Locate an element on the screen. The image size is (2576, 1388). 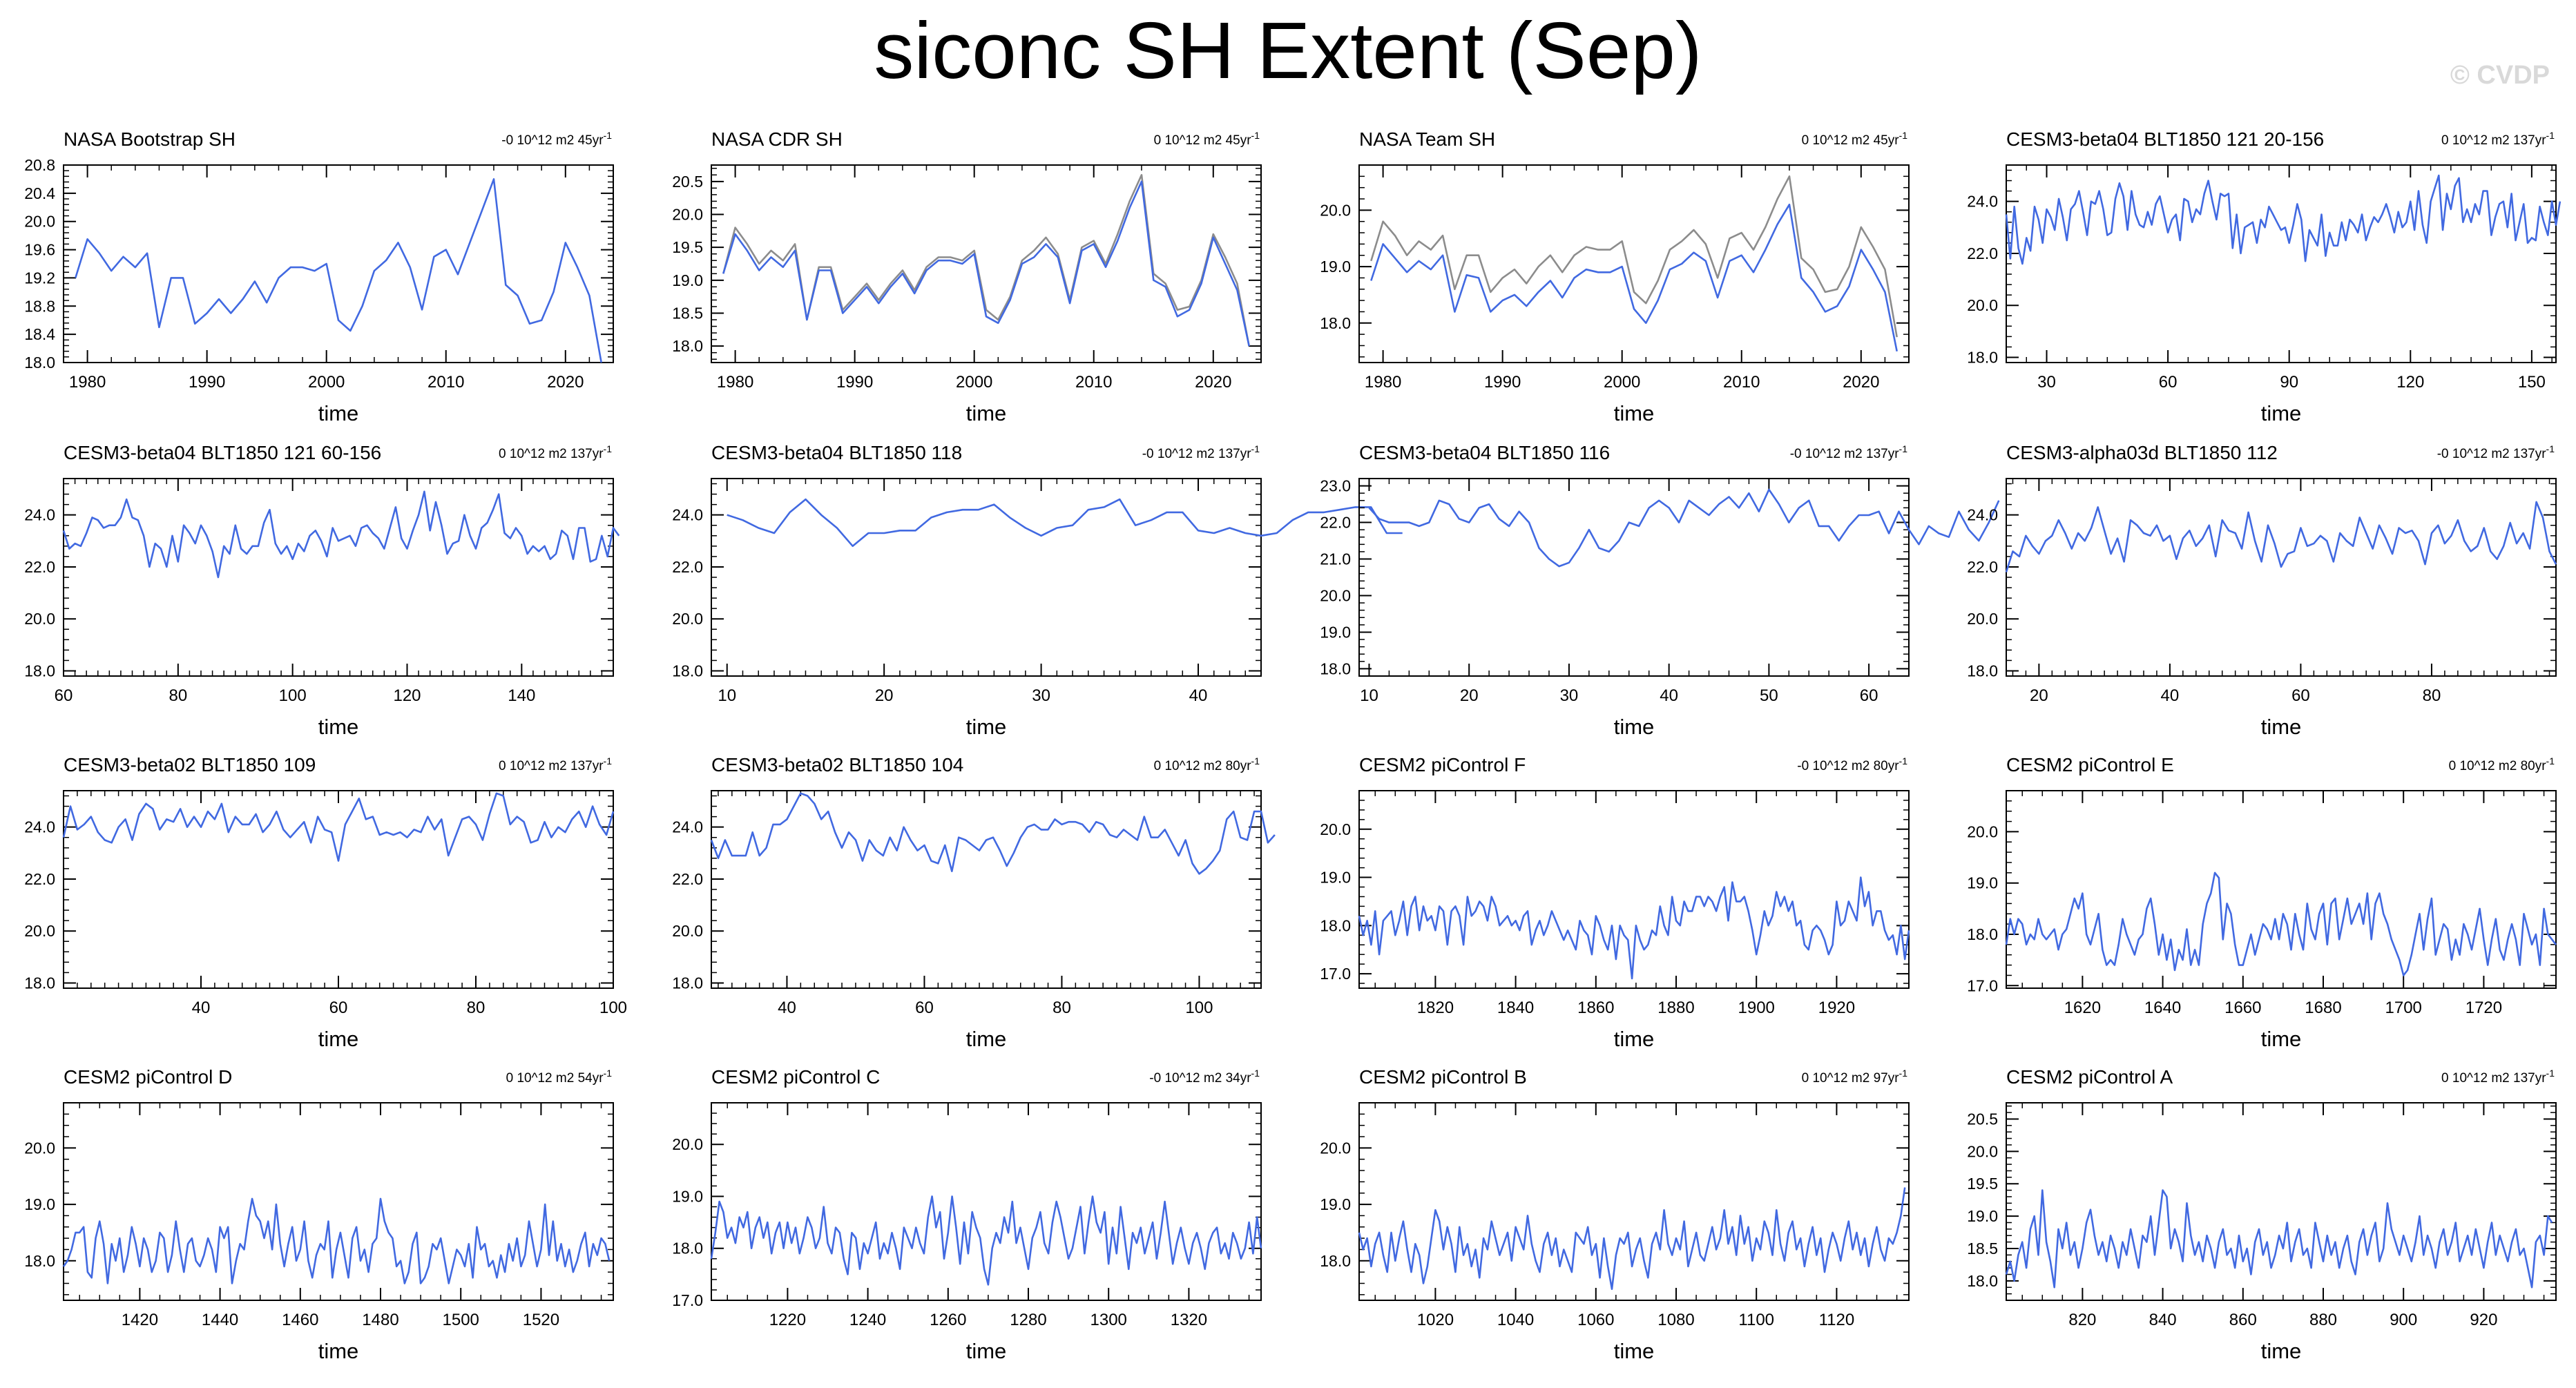
x-tick-label: 1640 is located at coordinates (2162, 1008).